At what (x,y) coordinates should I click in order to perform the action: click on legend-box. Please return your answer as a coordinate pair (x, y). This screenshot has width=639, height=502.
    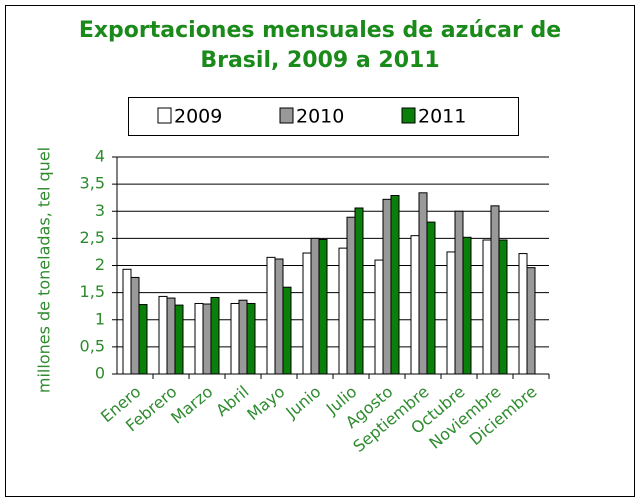
    Looking at the image, I should click on (323, 116).